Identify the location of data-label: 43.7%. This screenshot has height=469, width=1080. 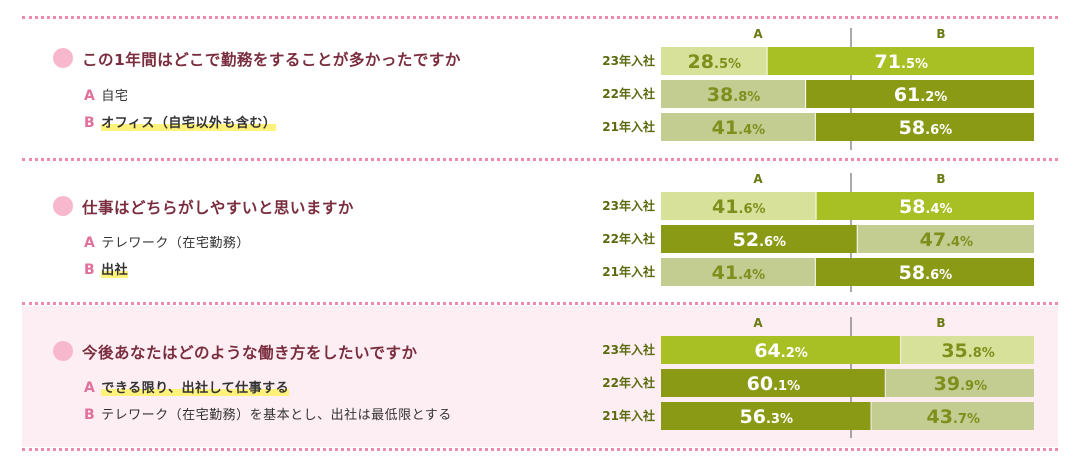
(953, 417).